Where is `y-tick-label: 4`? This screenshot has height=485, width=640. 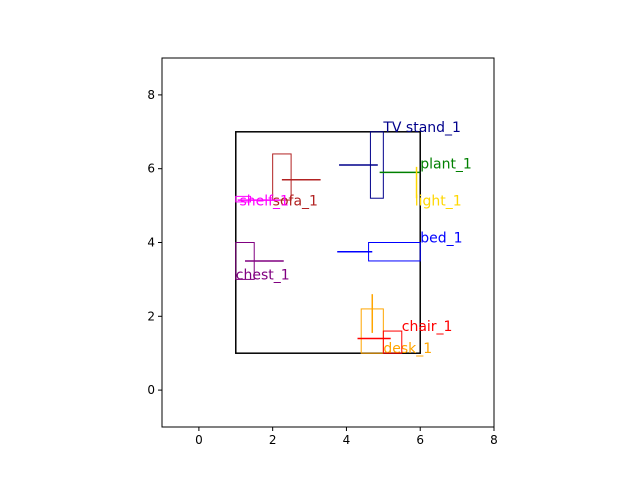
y-tick-label: 4 is located at coordinates (151, 243).